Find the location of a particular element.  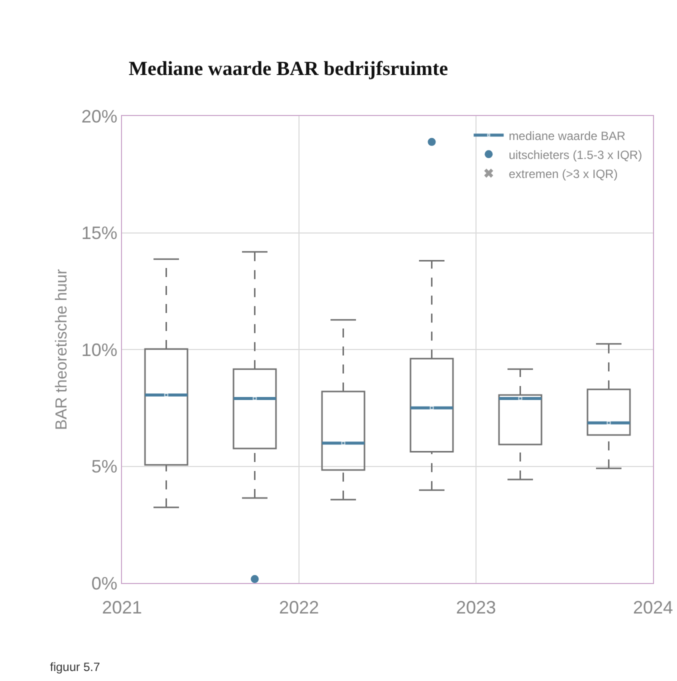

y-tick-label: 0% is located at coordinates (104, 583).